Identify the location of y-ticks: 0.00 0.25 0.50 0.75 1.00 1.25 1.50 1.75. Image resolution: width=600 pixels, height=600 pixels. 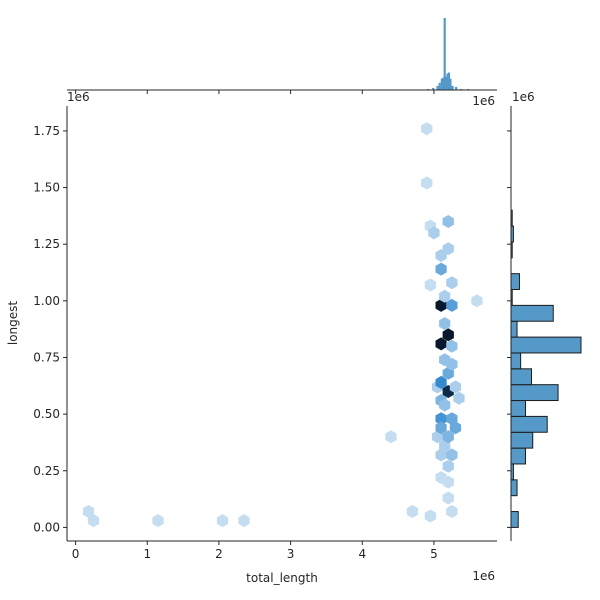
(50, 329).